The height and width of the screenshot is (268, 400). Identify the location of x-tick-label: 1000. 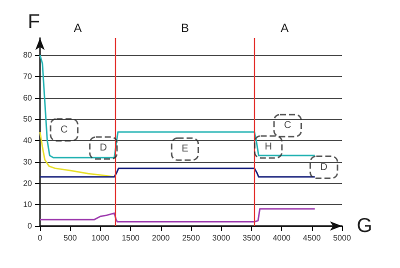
(101, 238).